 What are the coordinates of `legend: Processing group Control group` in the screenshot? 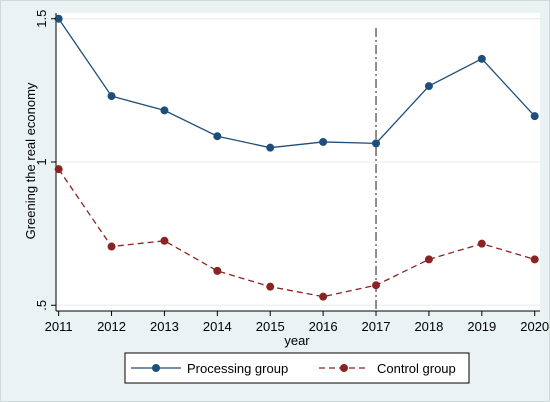 It's located at (297, 368).